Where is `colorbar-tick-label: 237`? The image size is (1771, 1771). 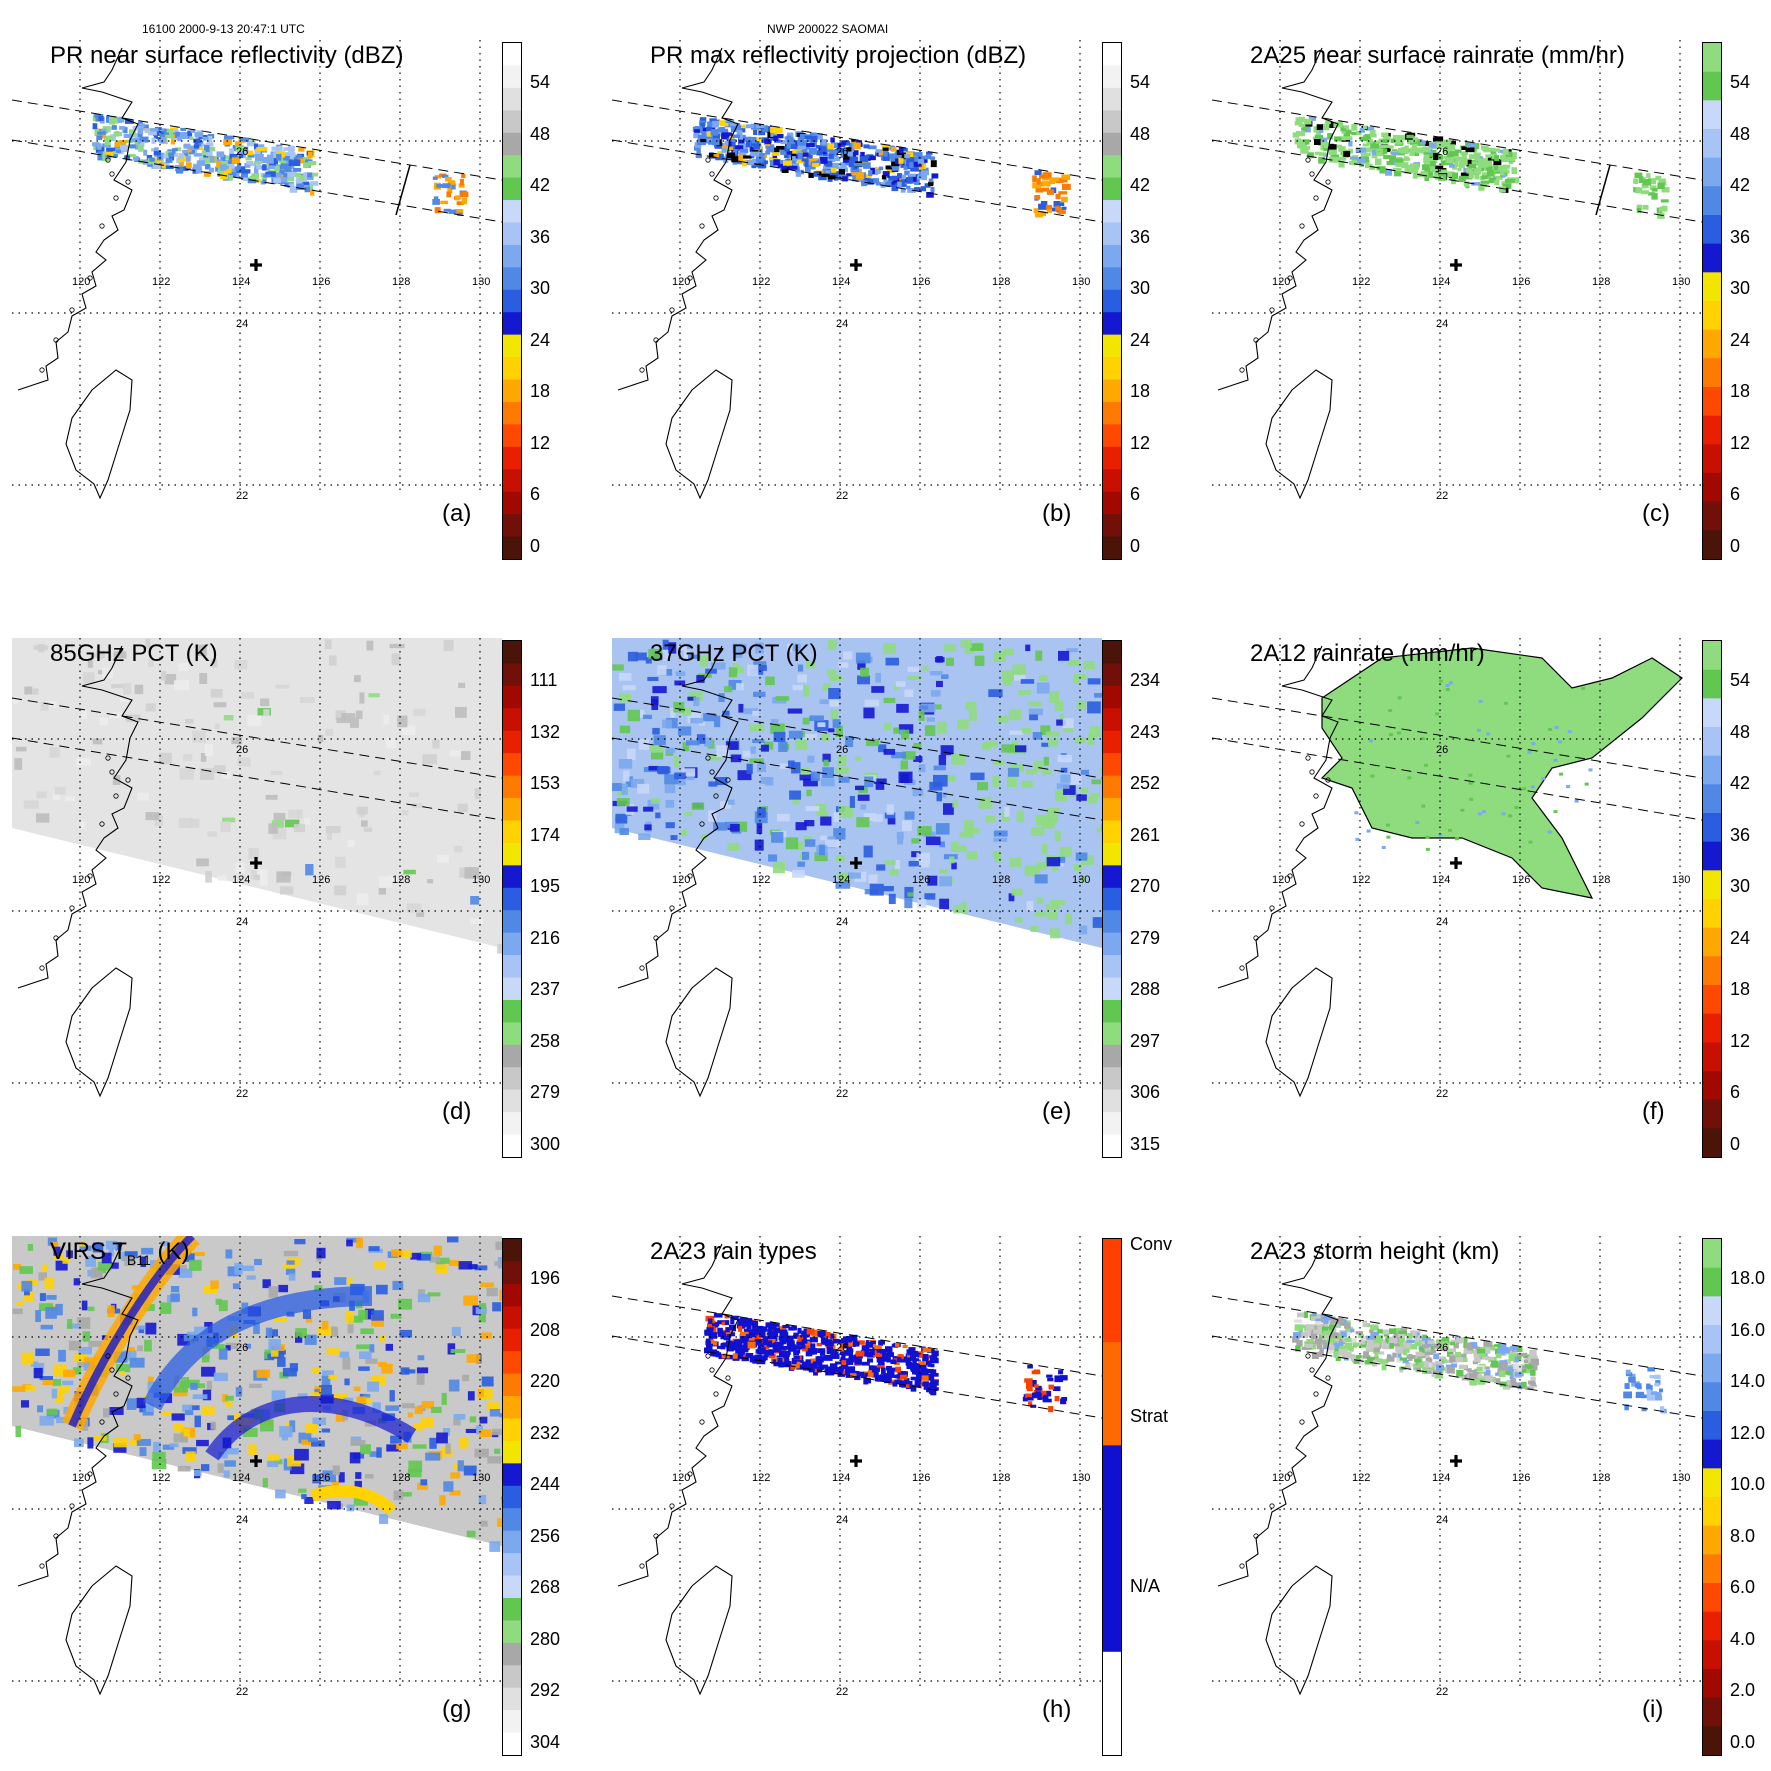 colorbar-tick-label: 237 is located at coordinates (545, 989).